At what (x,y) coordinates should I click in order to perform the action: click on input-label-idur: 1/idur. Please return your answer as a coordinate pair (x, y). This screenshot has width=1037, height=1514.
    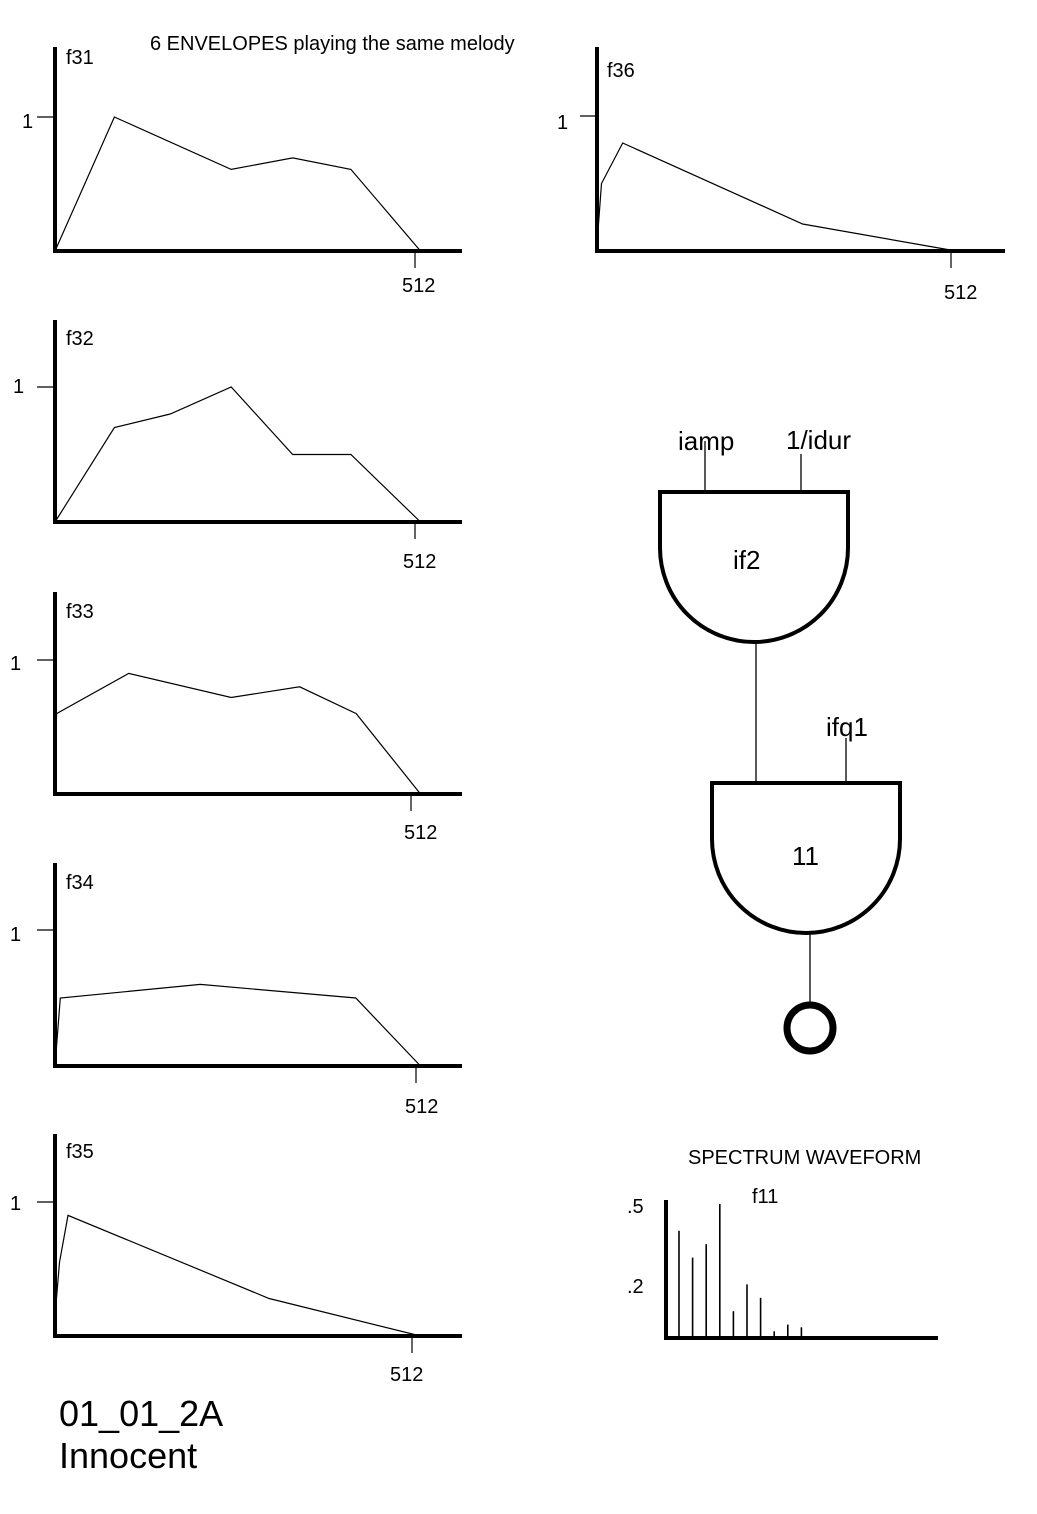
    Looking at the image, I should click on (818, 440).